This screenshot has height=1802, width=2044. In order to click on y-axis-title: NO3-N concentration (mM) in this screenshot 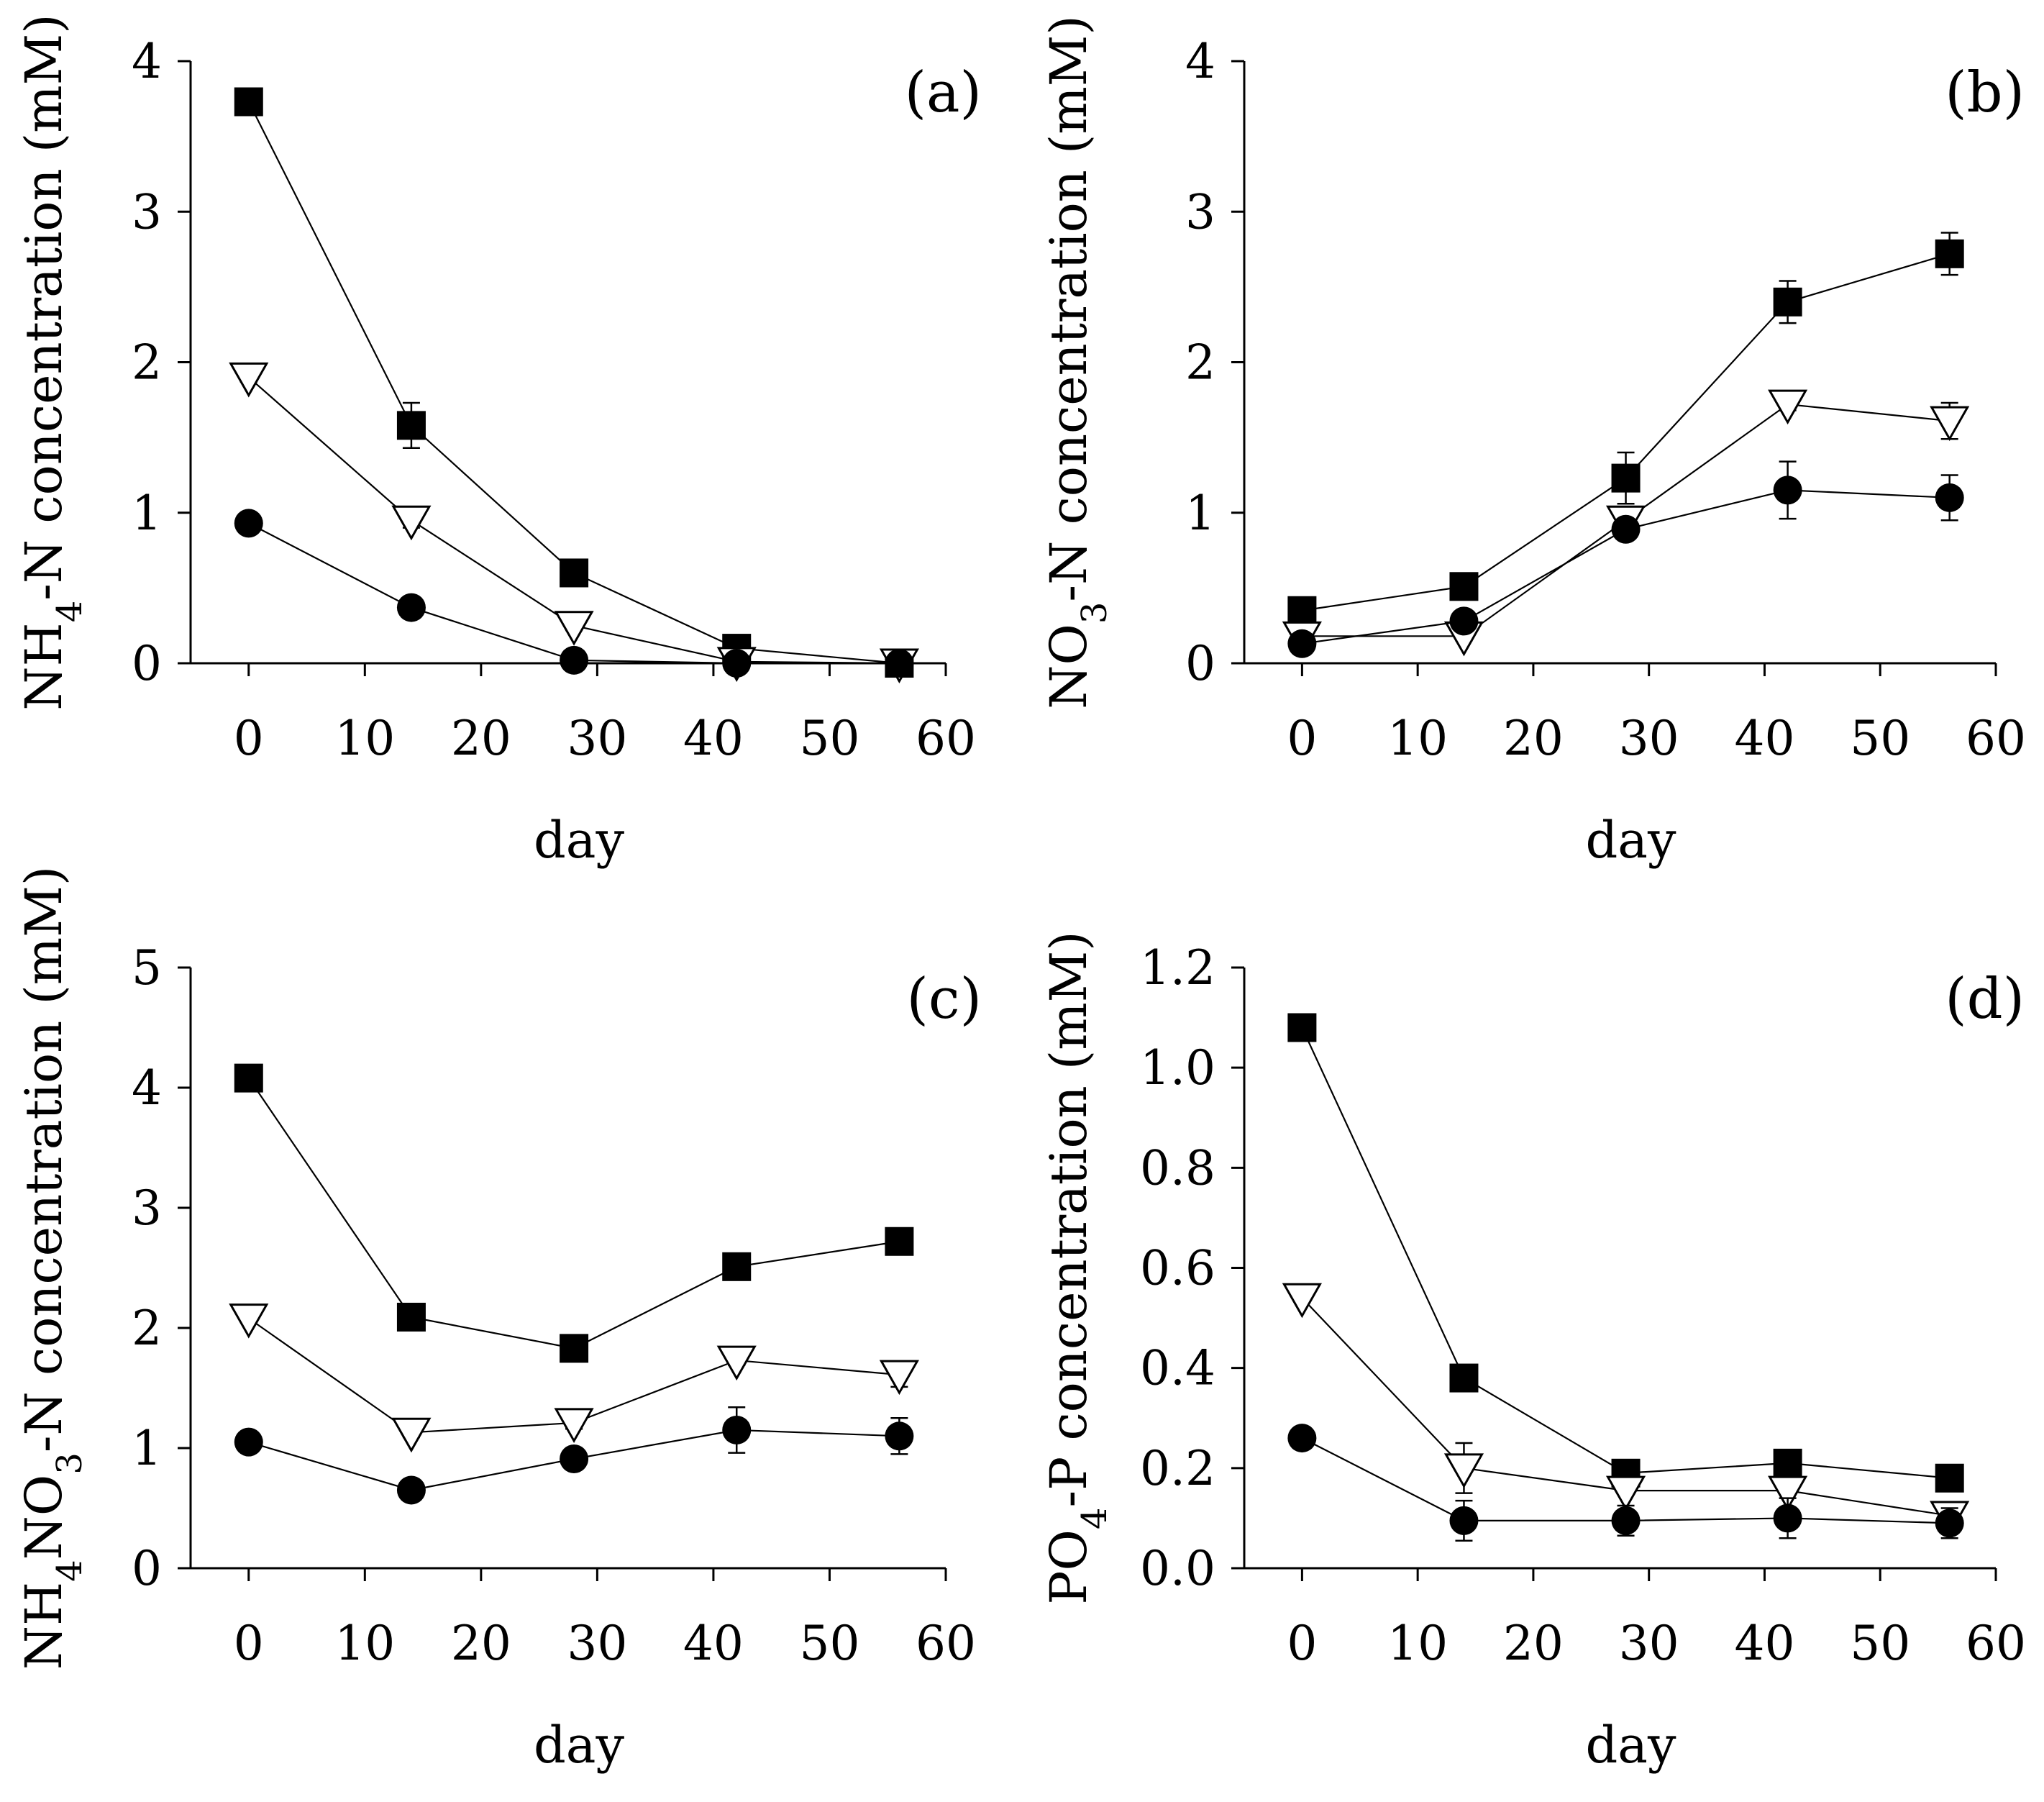, I will do `click(1077, 362)`.